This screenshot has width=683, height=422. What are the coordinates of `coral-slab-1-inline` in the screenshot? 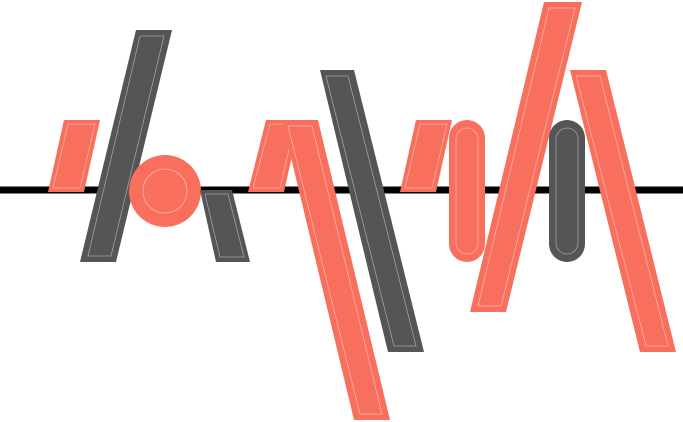 It's located at (74, 156).